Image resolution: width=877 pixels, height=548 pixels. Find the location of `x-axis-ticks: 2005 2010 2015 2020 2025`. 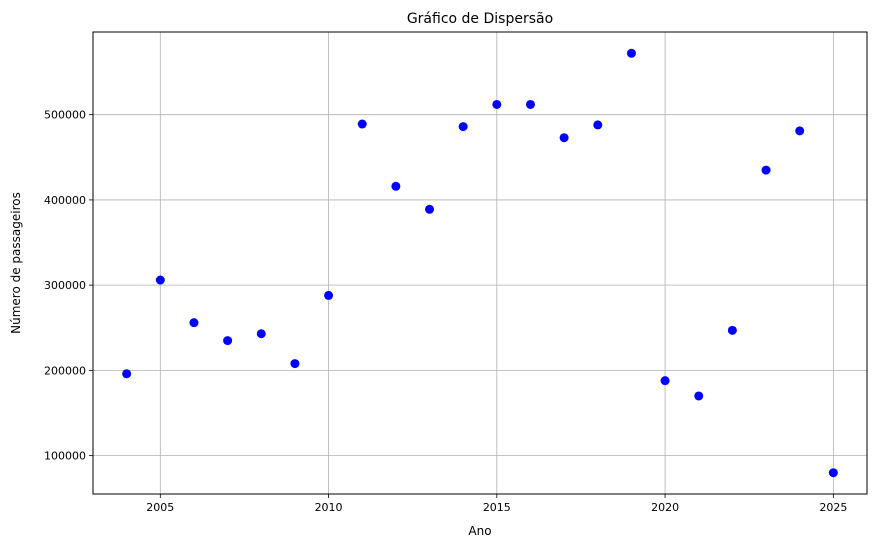

x-axis-ticks: 2005 2010 2015 2020 2025 is located at coordinates (496, 504).